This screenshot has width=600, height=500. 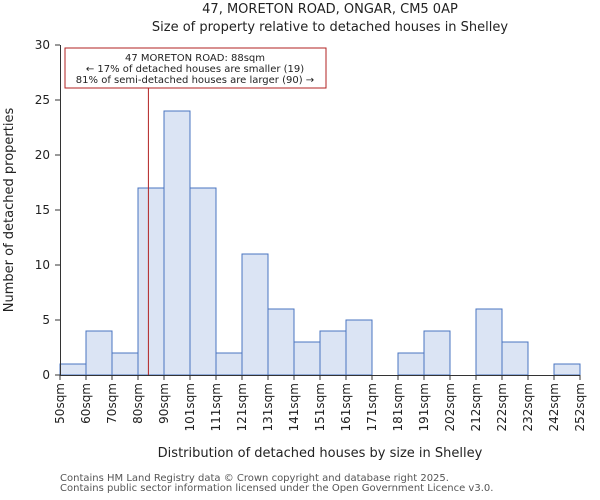 What do you see at coordinates (255, 314) in the screenshot?
I see `bar-121sqm` at bounding box center [255, 314].